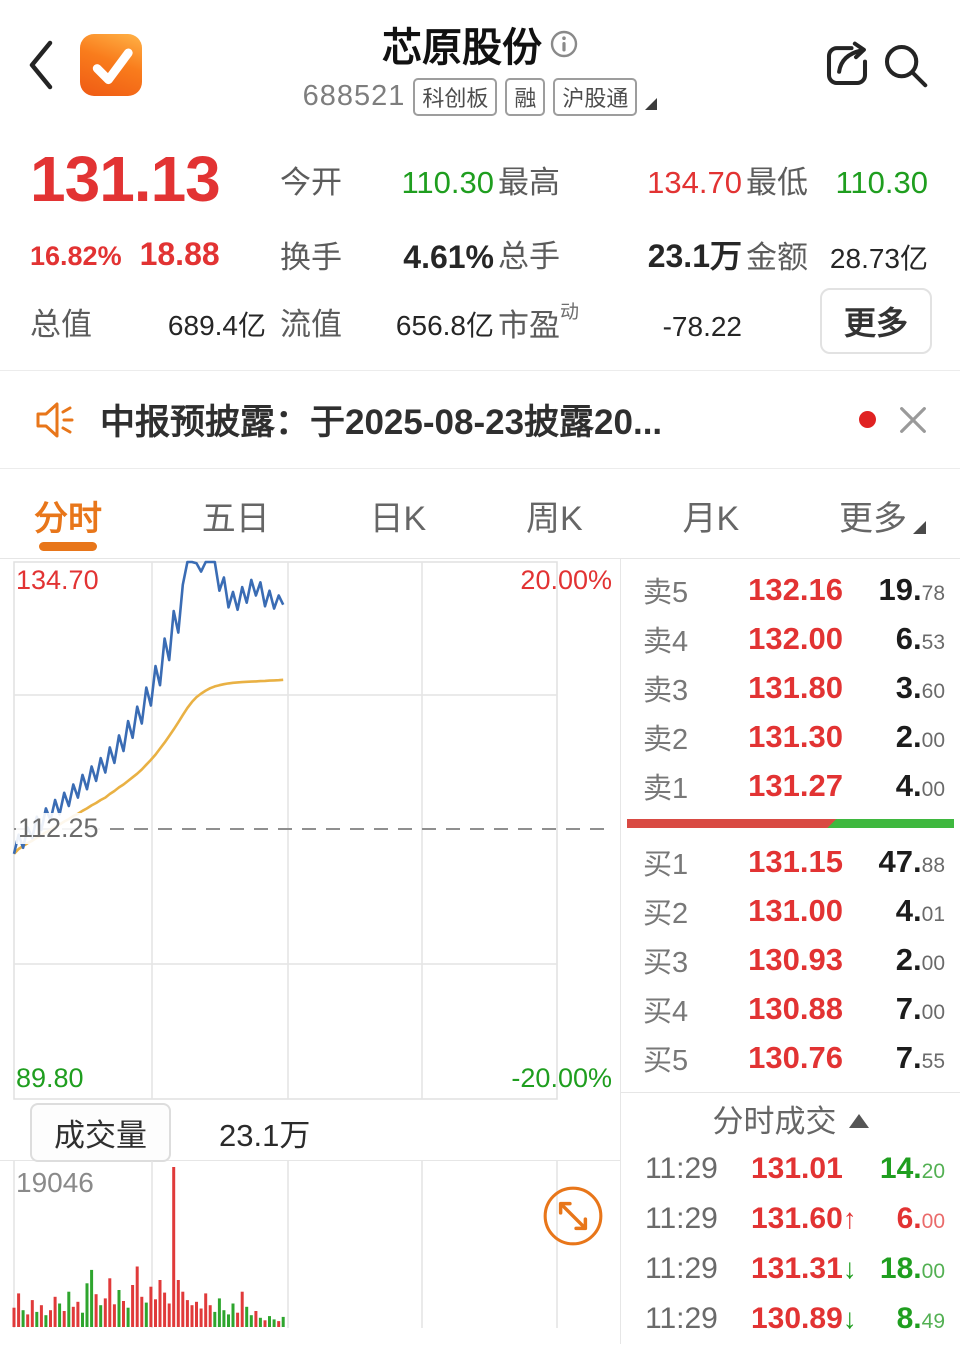 The image size is (960, 1360). What do you see at coordinates (849, 1268) in the screenshot?
I see `tick-down-arrow-icon: ↓` at bounding box center [849, 1268].